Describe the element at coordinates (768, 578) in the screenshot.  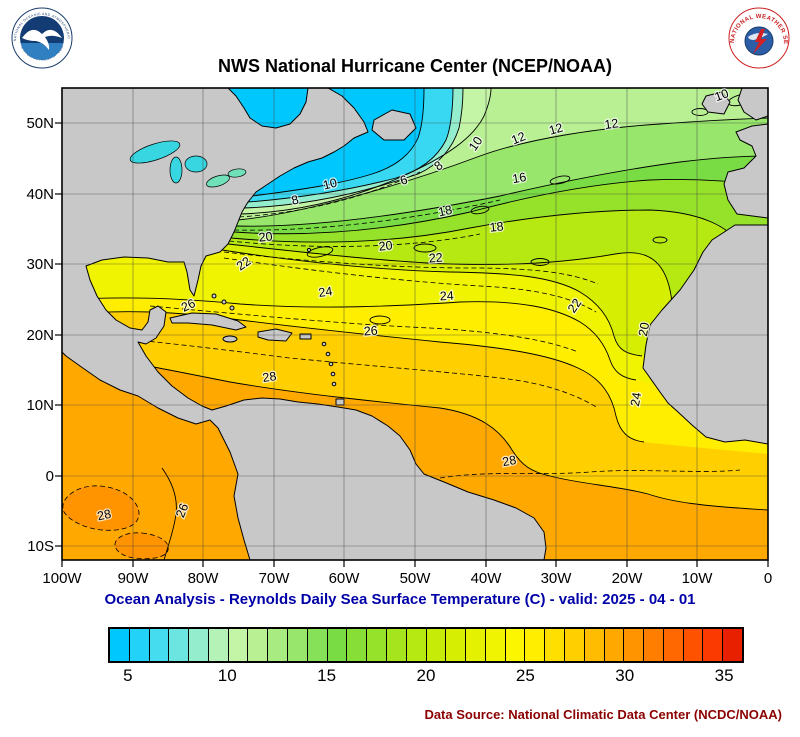
I see `lon-label: 0` at that location.